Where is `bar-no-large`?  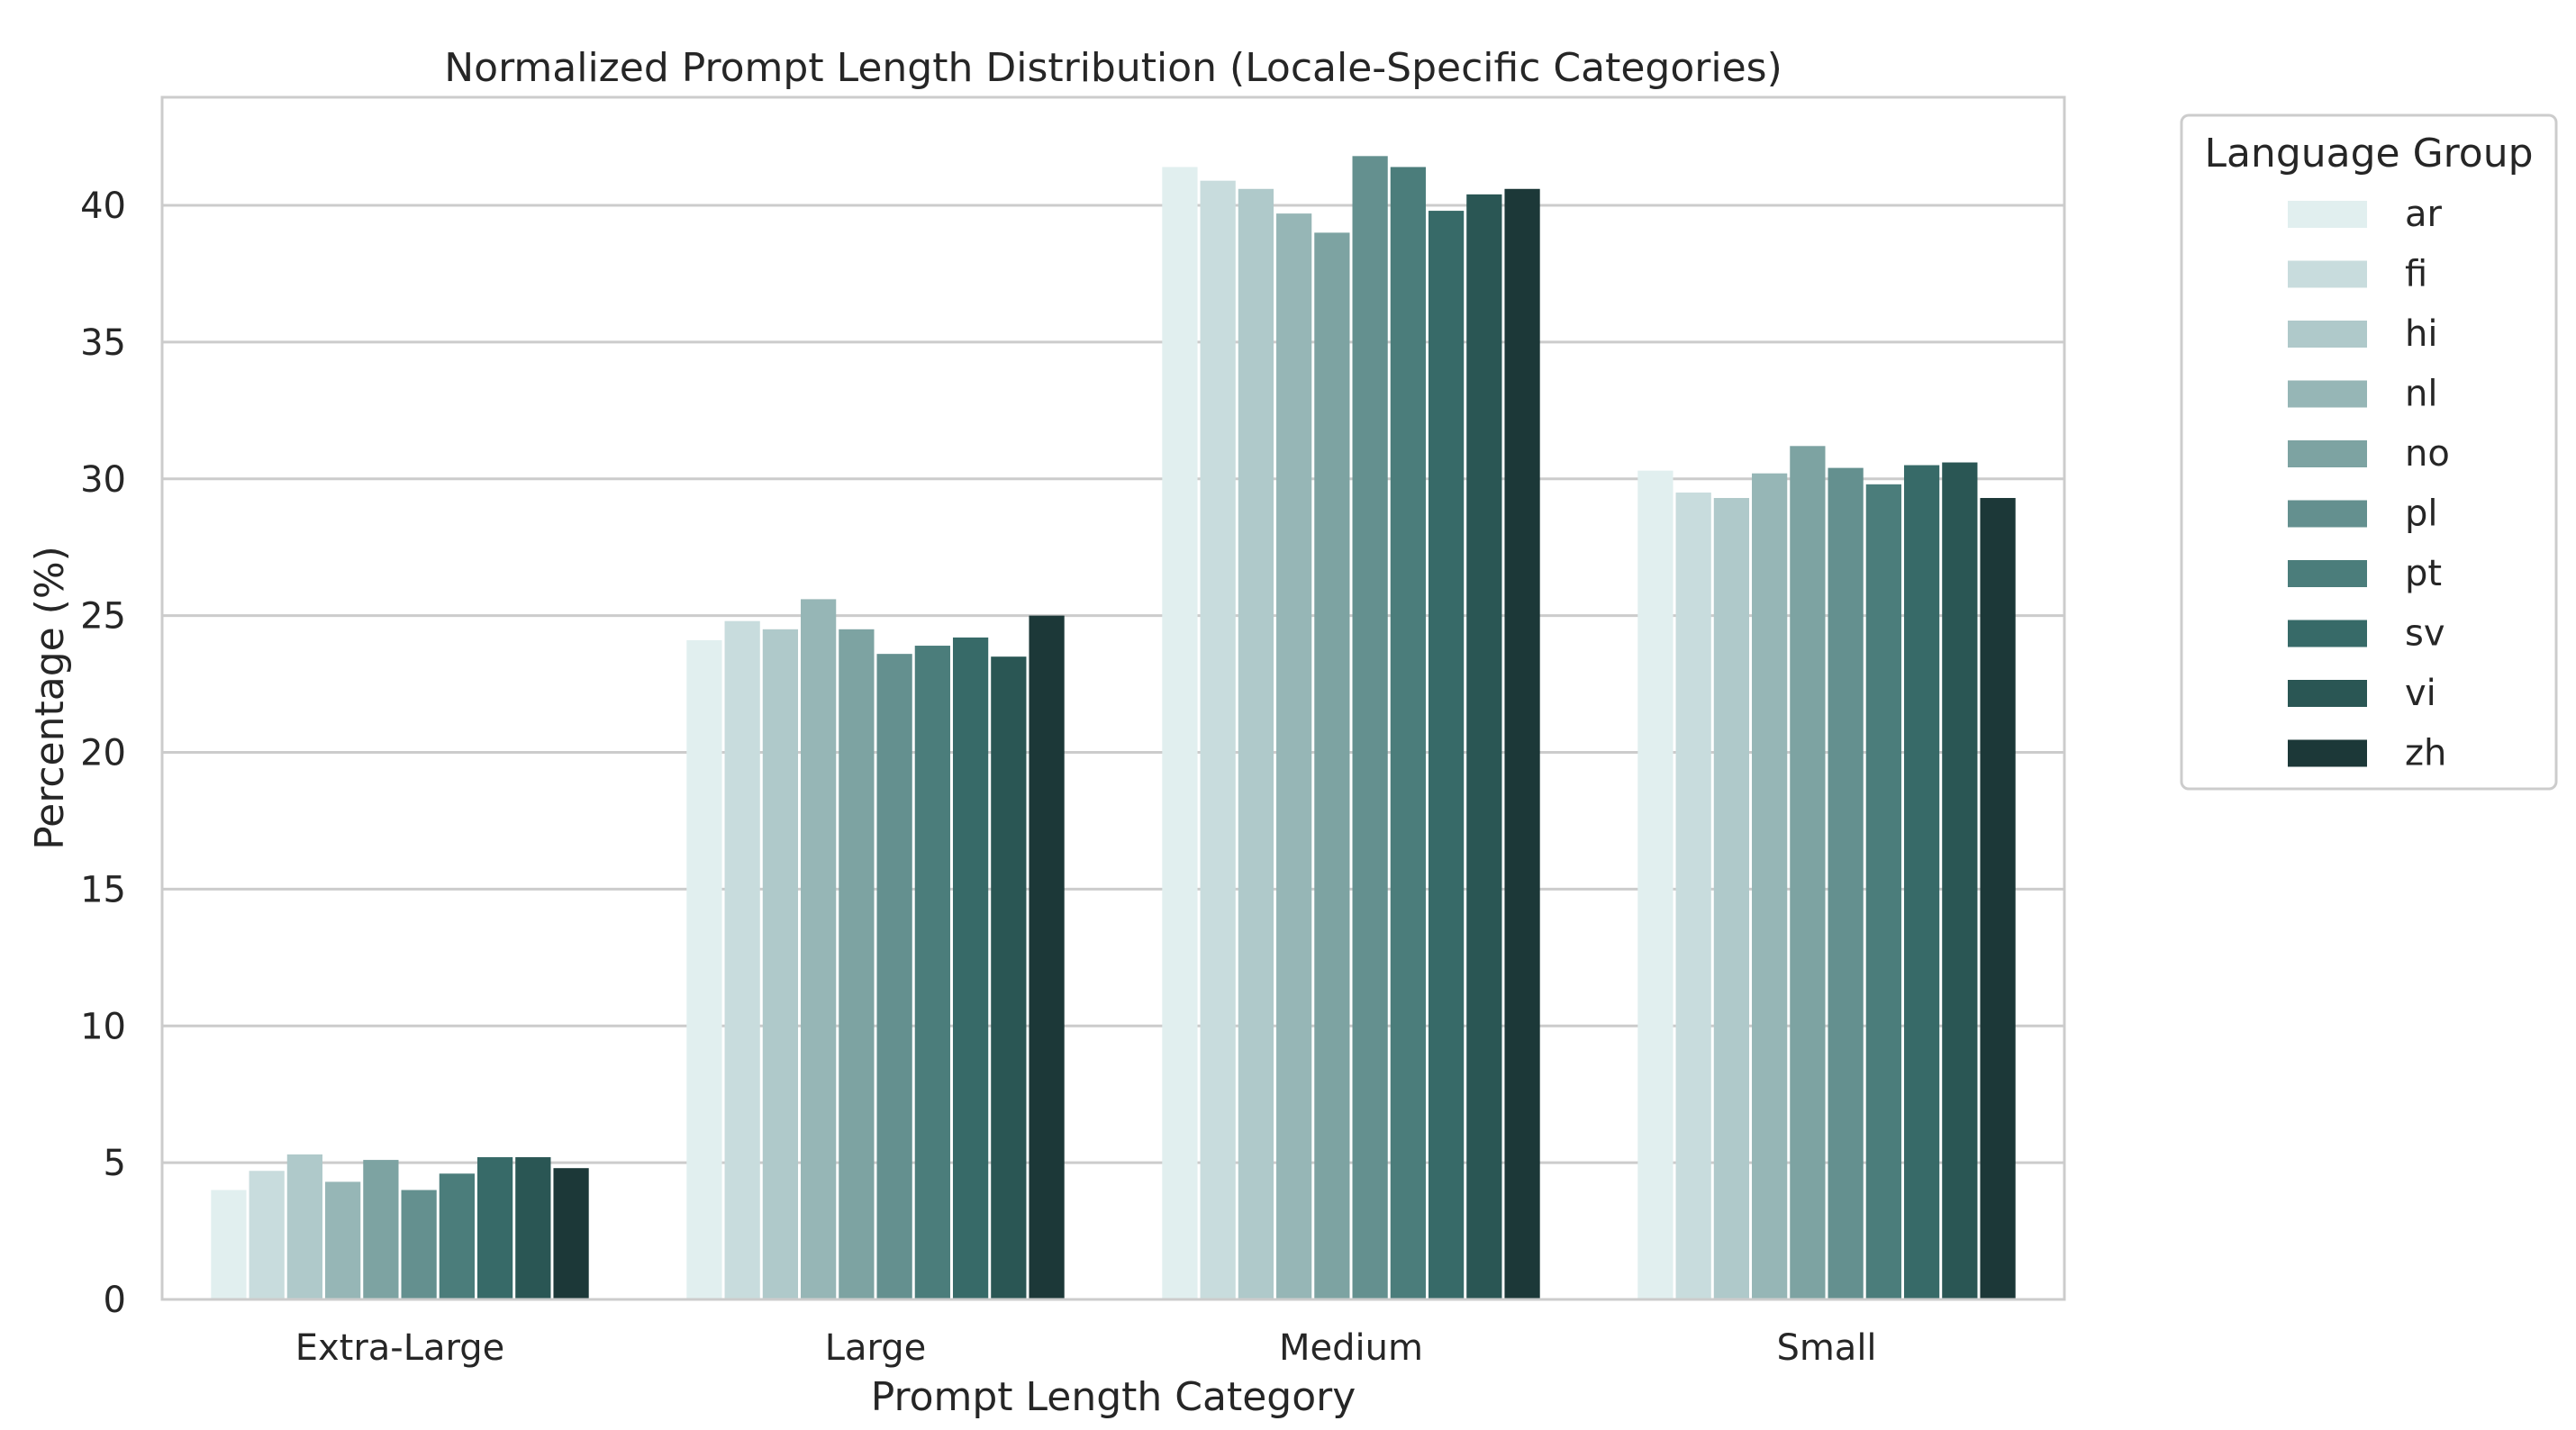
bar-no-large is located at coordinates (857, 964).